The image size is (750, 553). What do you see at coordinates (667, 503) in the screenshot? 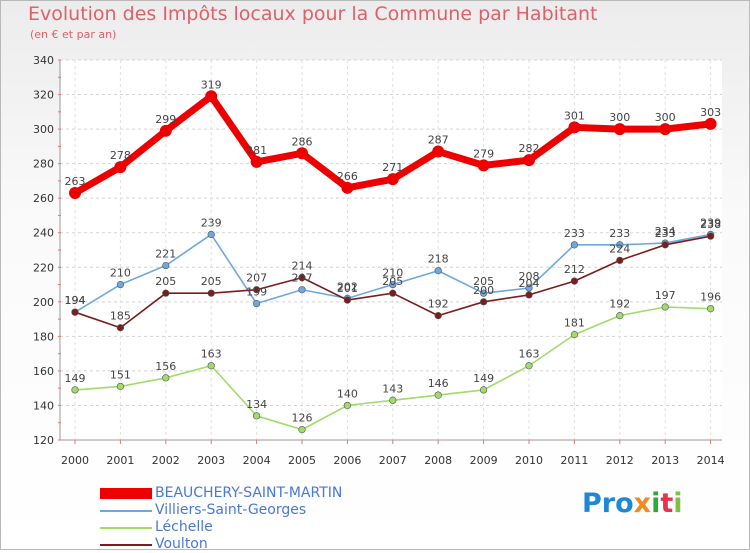
I see `logo-part: t` at bounding box center [667, 503].